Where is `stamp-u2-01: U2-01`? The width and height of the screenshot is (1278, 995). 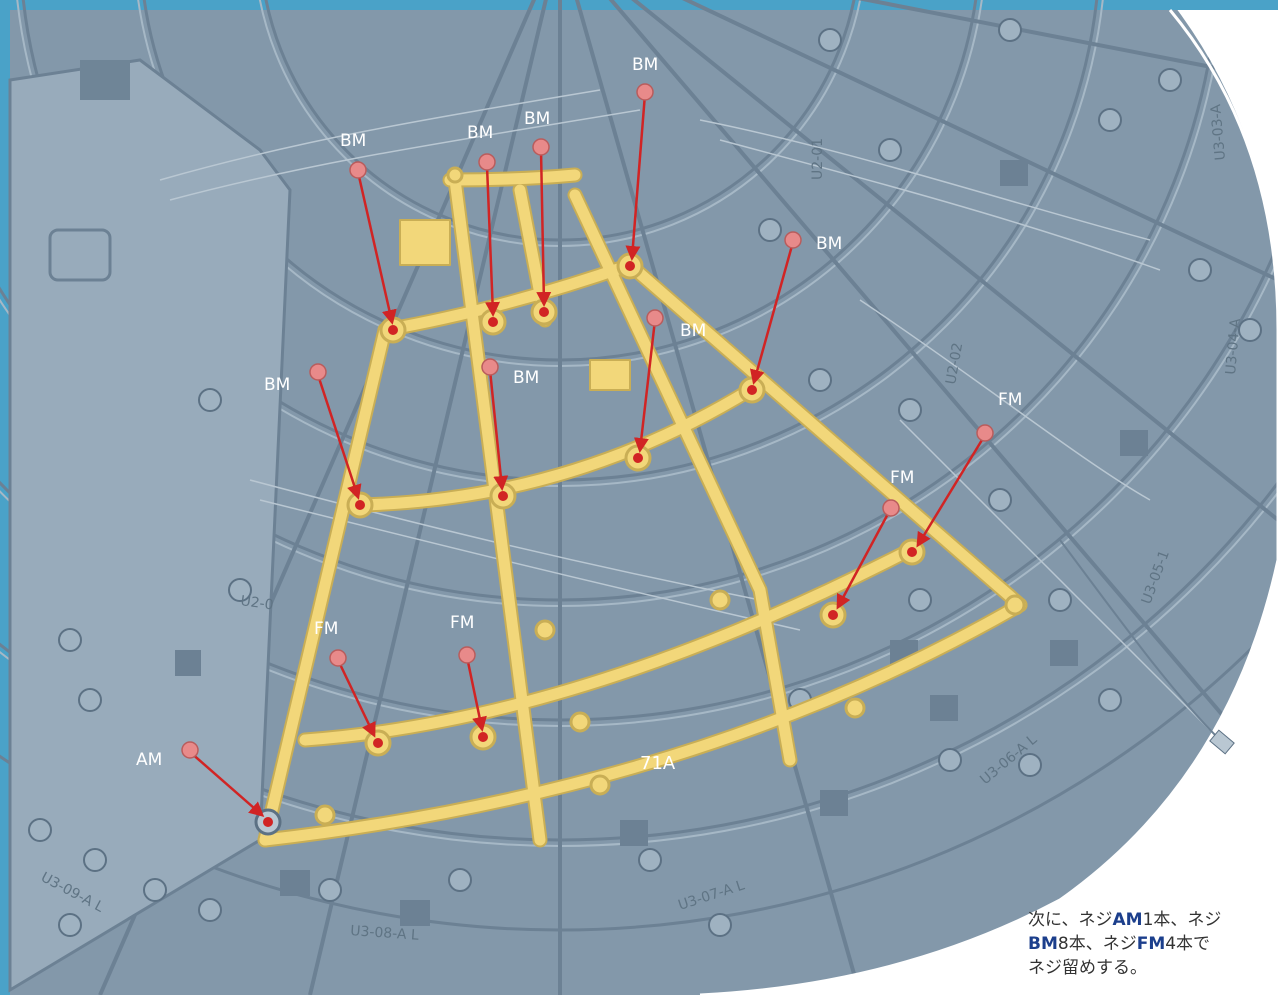 stamp-u2-01: U2-01 is located at coordinates (818, 159).